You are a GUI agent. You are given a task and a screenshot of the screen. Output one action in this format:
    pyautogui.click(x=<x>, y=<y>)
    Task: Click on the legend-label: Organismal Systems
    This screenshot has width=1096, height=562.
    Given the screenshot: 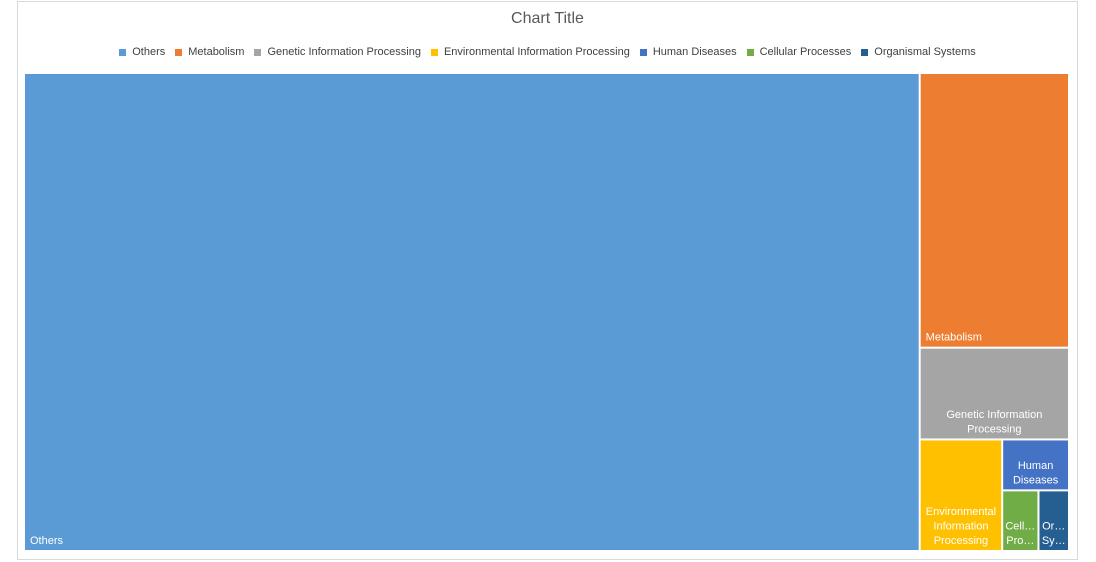 What is the action you would take?
    pyautogui.click(x=925, y=52)
    